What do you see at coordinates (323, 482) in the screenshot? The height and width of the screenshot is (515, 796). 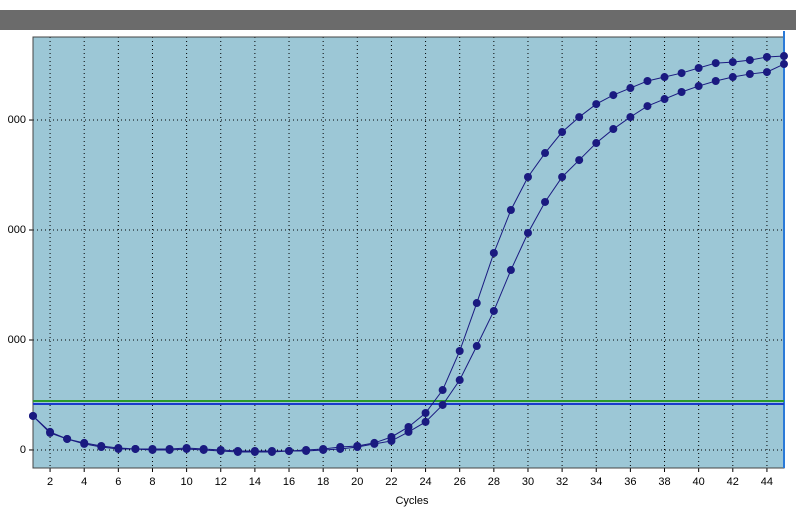 I see `x-tick-label: 18` at bounding box center [323, 482].